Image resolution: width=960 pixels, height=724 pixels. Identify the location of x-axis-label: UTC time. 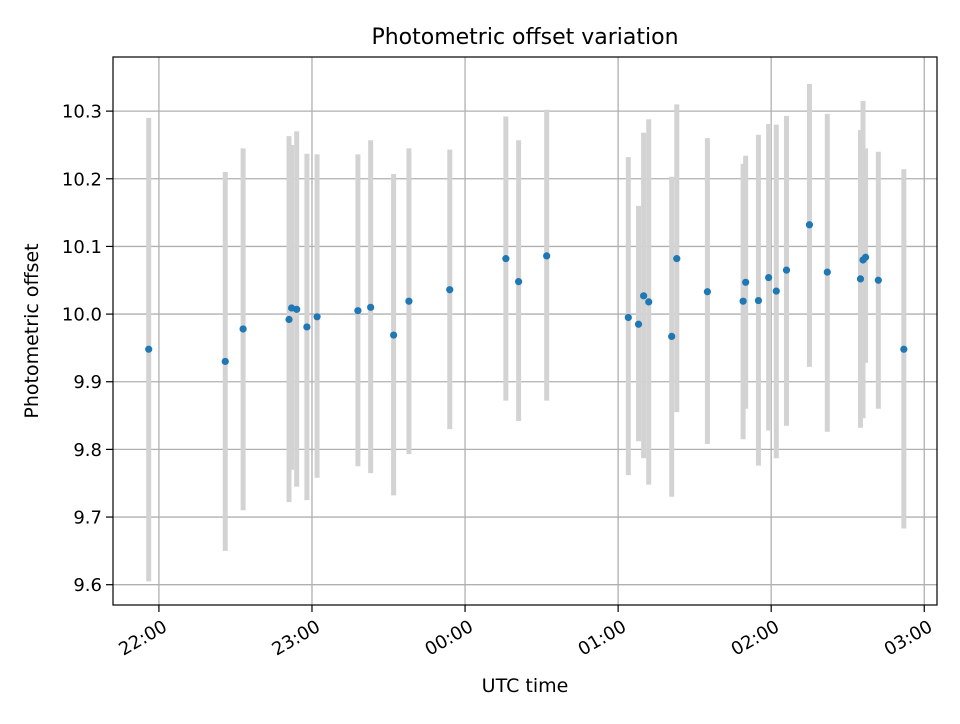
(525, 686).